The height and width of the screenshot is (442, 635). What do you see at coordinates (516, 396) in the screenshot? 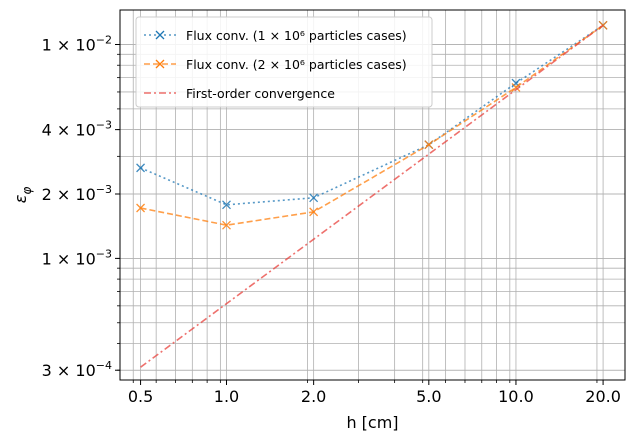
I see `x-tick-label: 10.0` at bounding box center [516, 396].